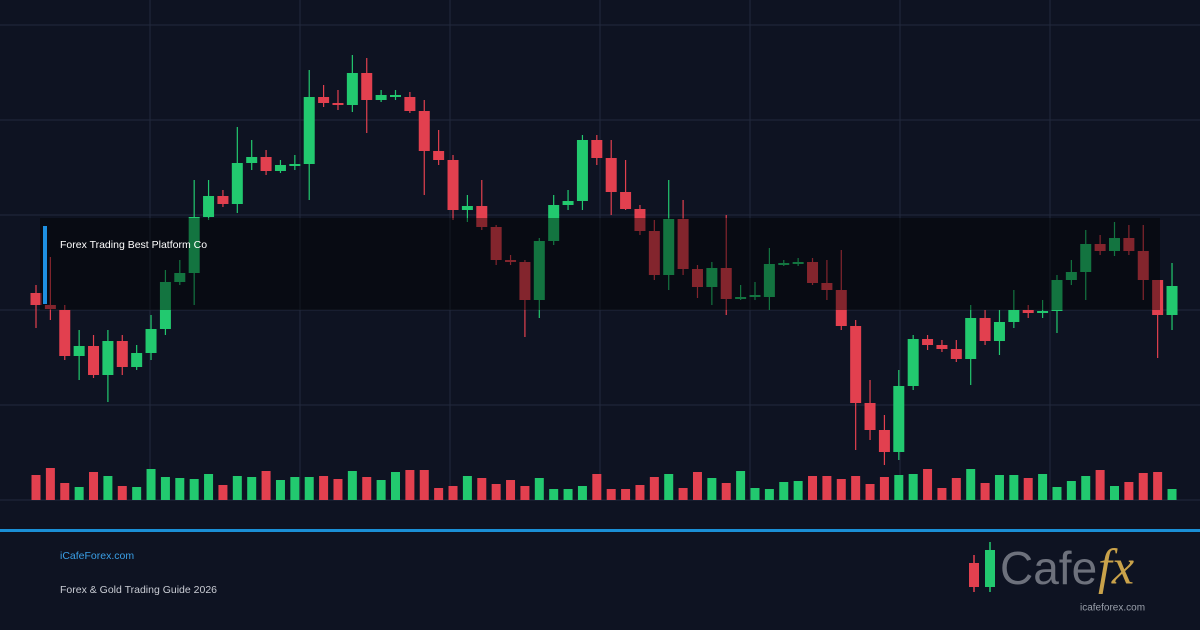 This screenshot has height=630, width=1200. I want to click on footer-subtitle: Forex & Gold Trading Guide 2026, so click(138, 590).